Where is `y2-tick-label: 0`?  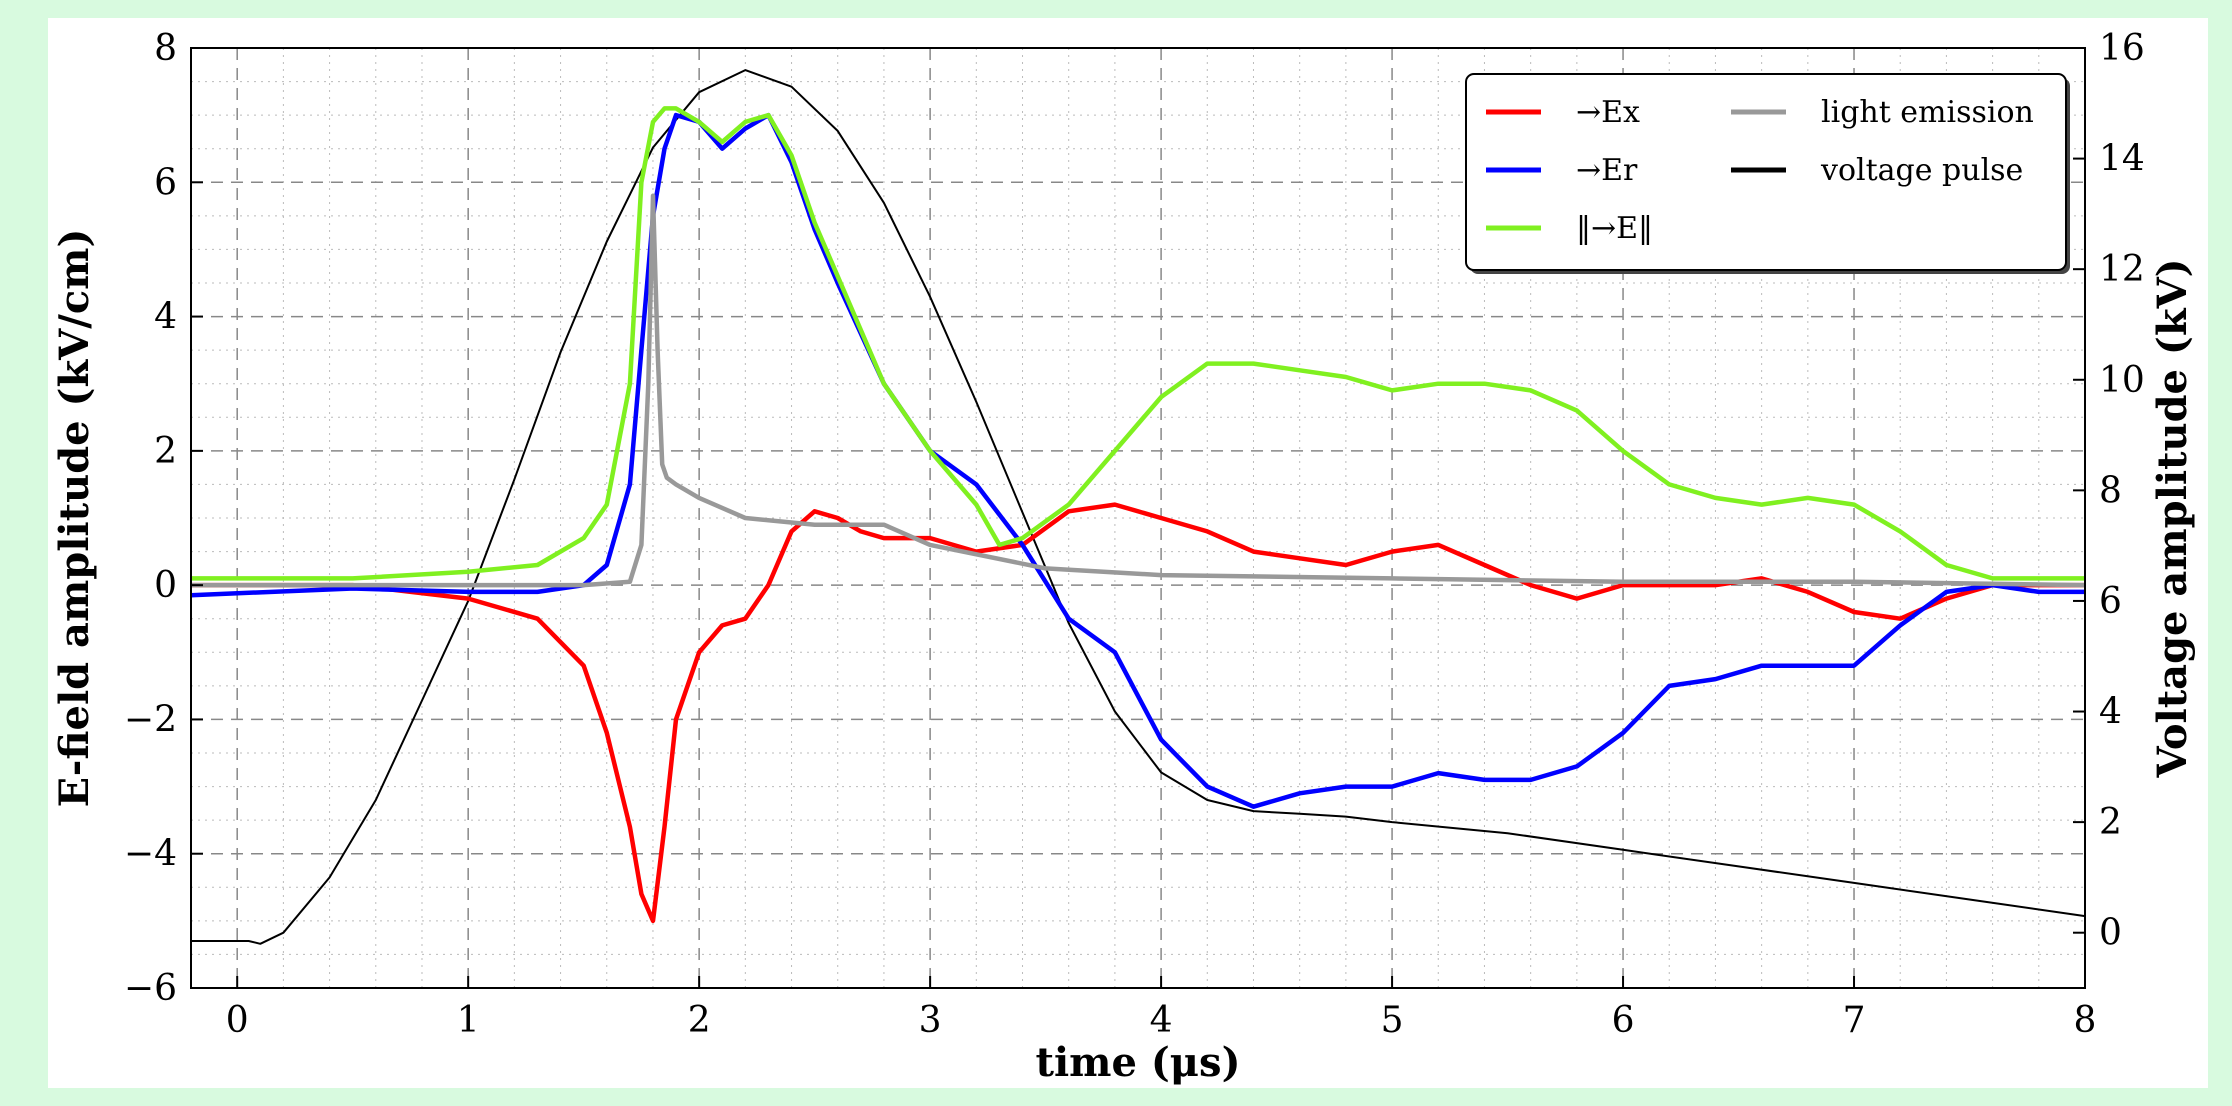
y2-tick-label: 0 is located at coordinates (2110, 933).